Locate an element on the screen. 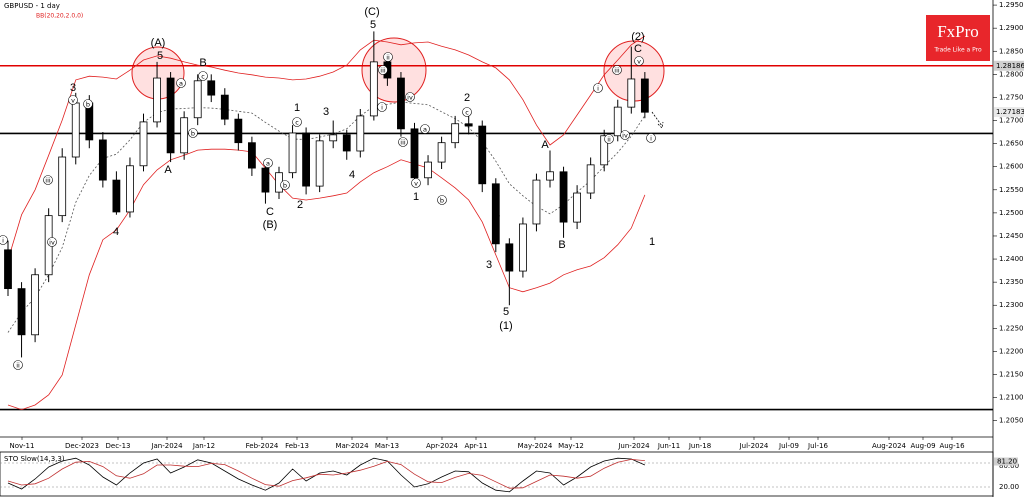  y-tick-label: 1.26000 is located at coordinates (1011, 167).